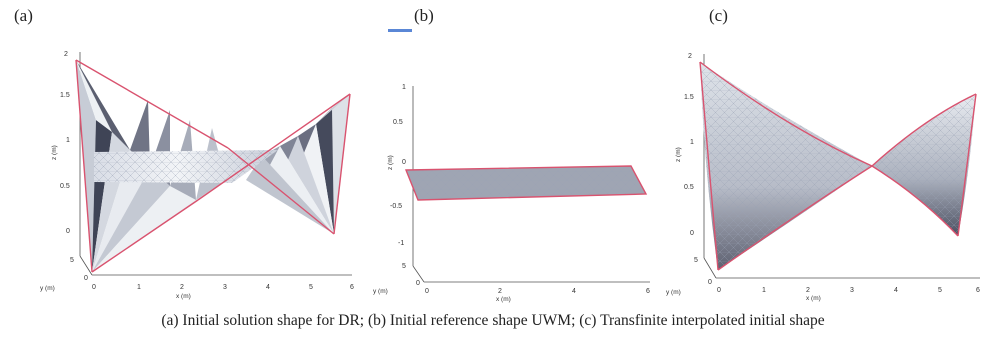 This screenshot has height=342, width=986. I want to click on panel-b-x-tick: 2, so click(500, 291).